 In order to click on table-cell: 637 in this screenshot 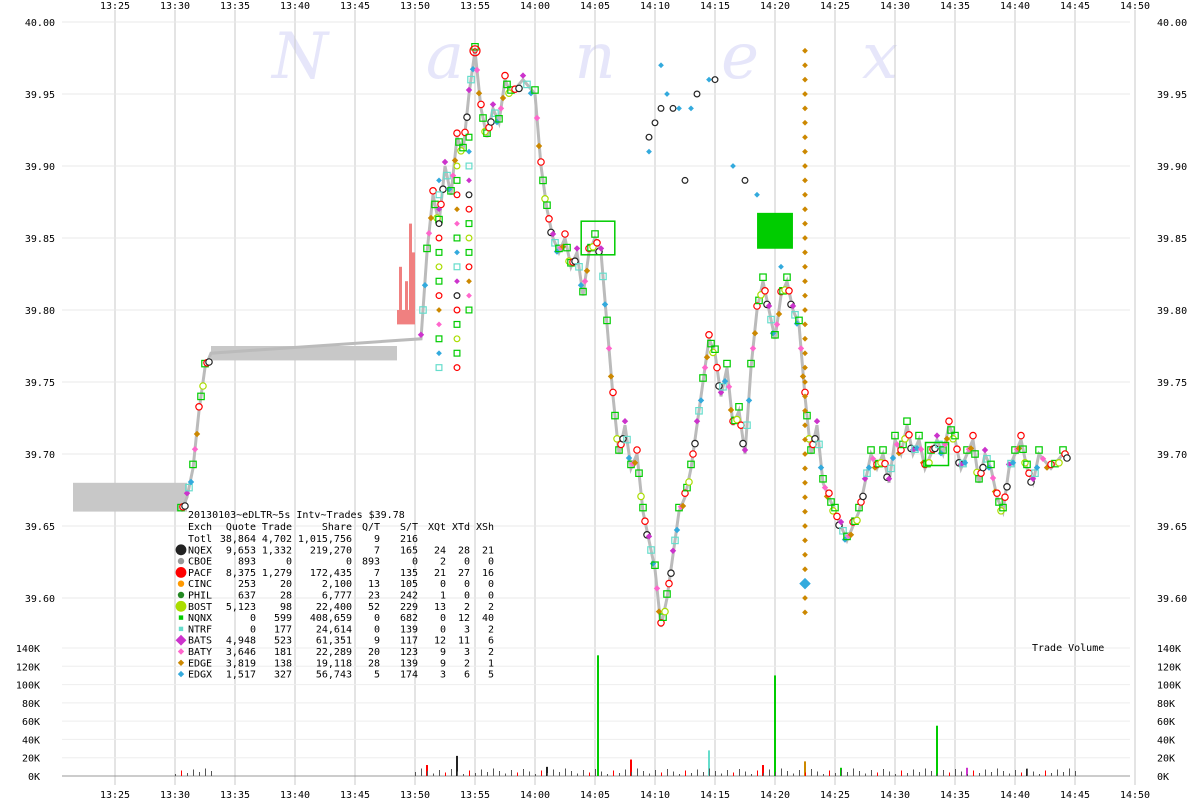, I will do `click(247, 596)`.